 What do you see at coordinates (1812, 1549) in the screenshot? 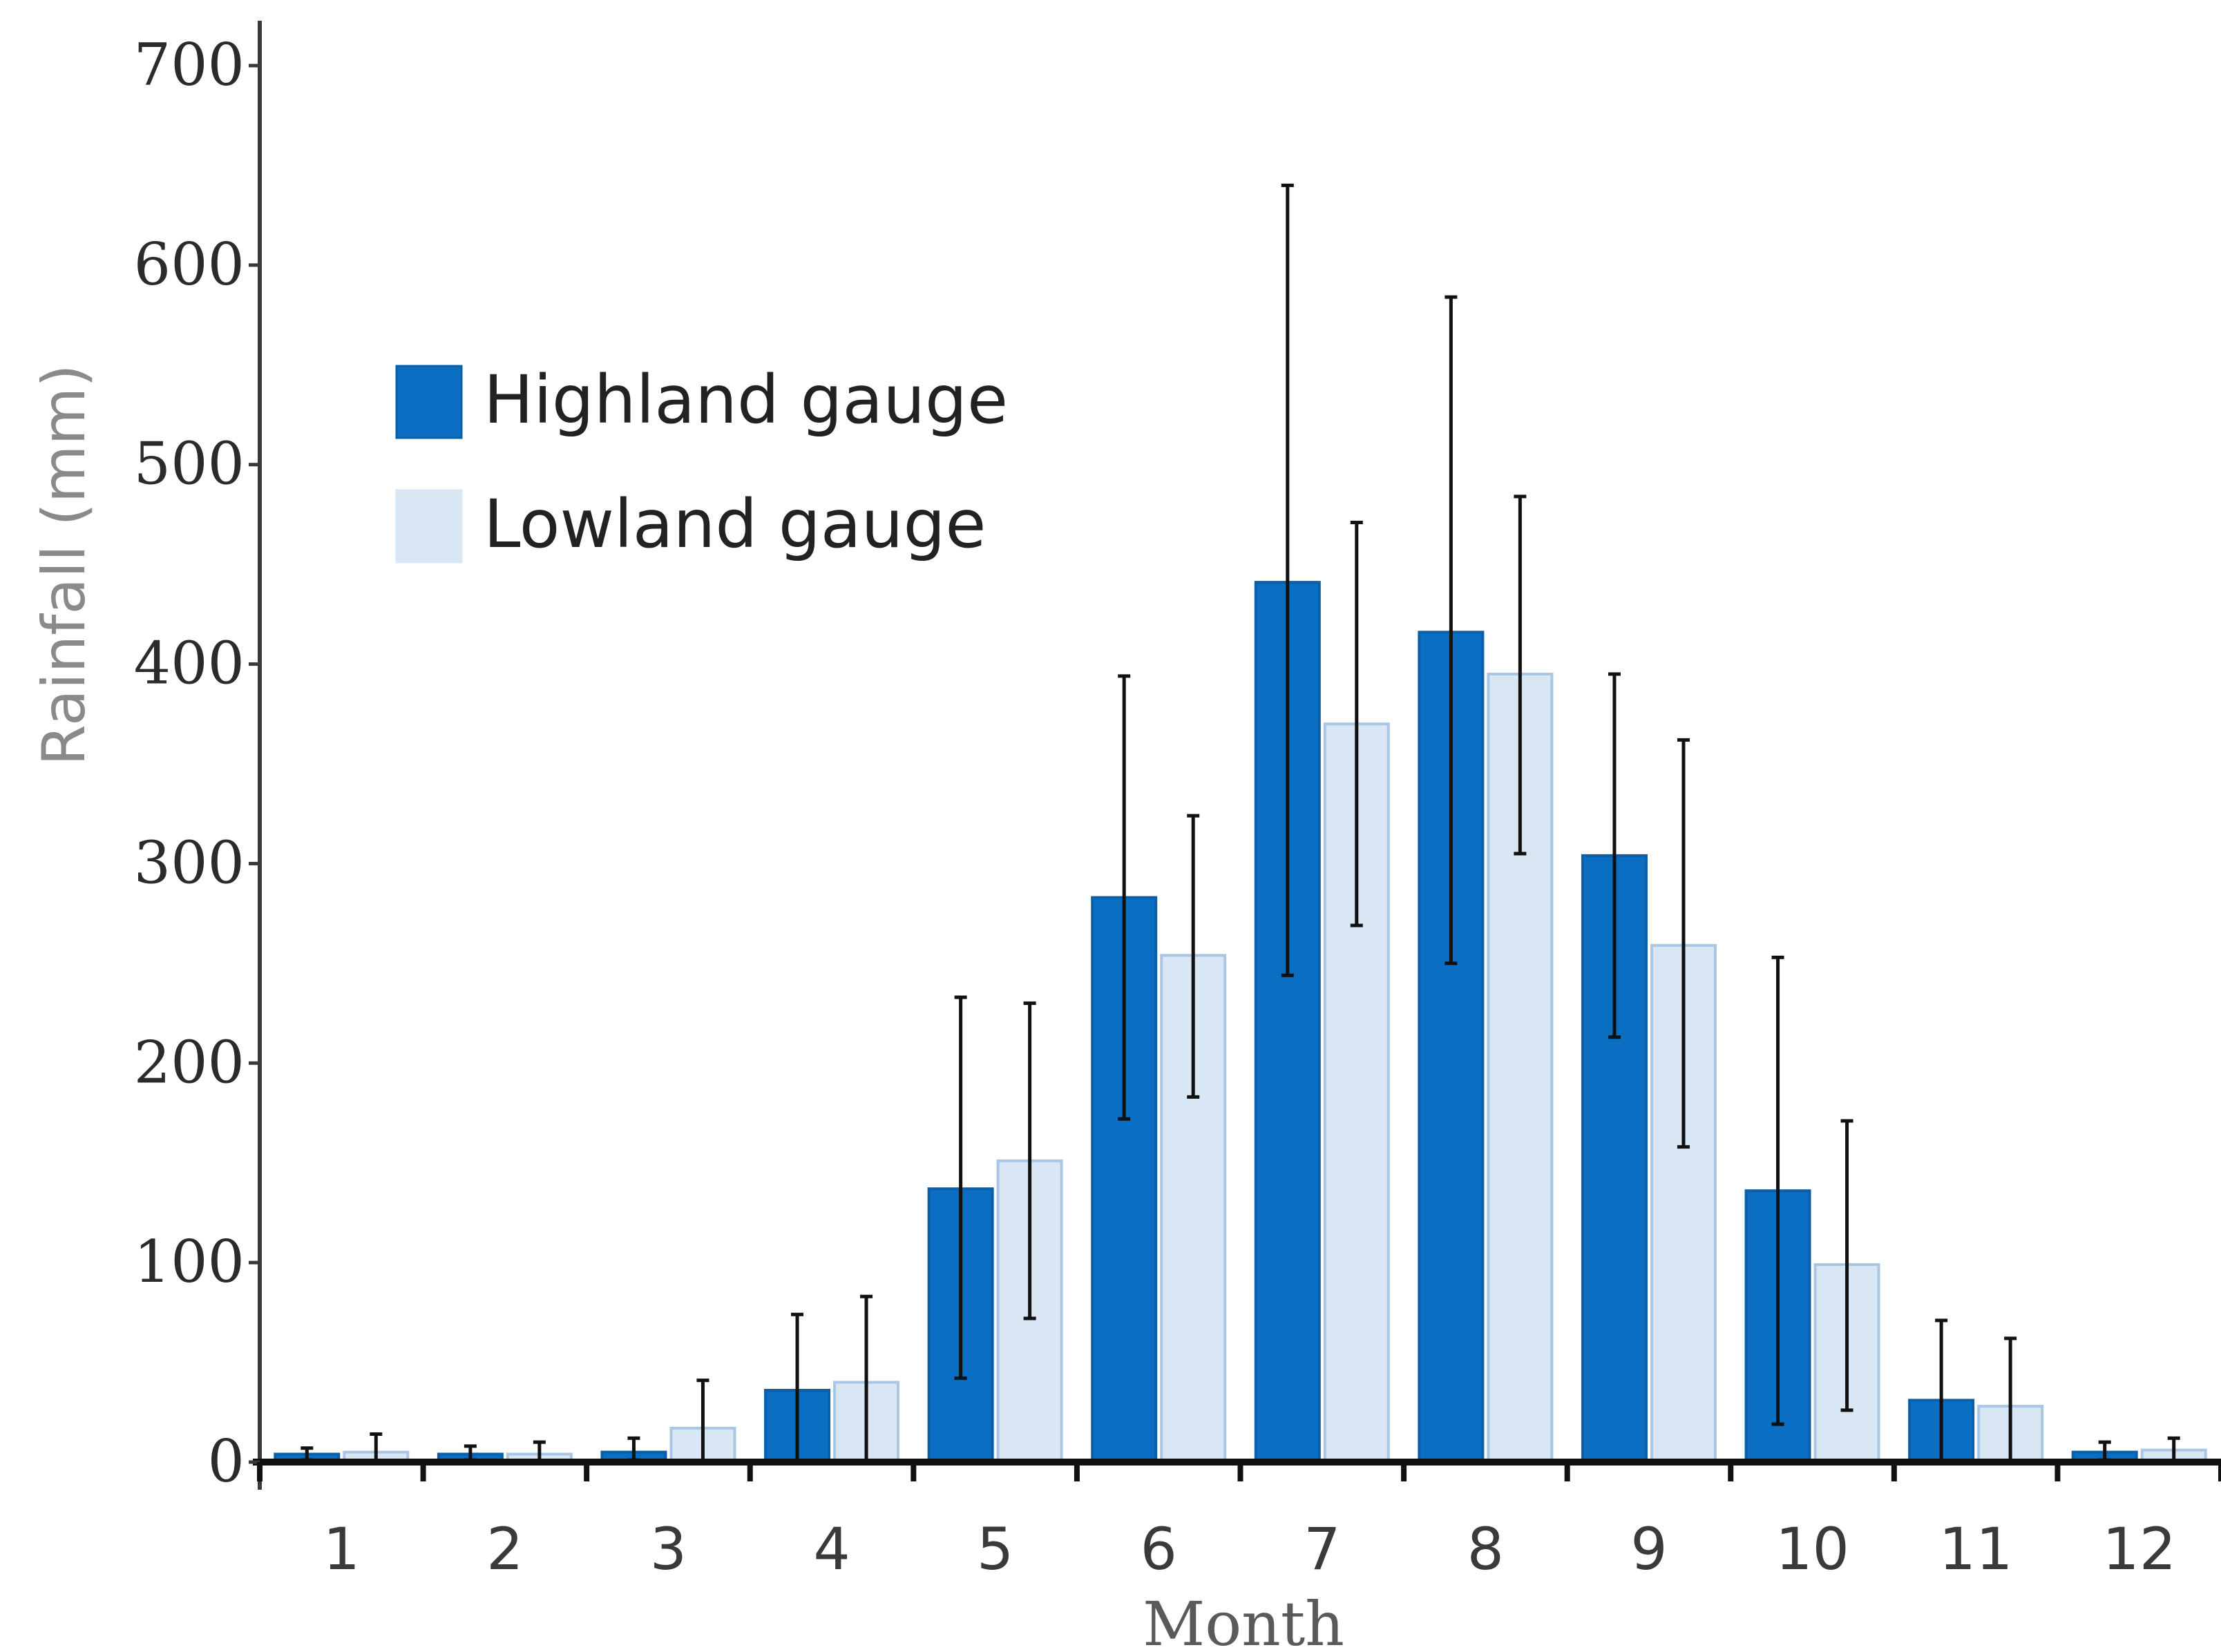
I see `x-tick-label-10: 10` at bounding box center [1812, 1549].